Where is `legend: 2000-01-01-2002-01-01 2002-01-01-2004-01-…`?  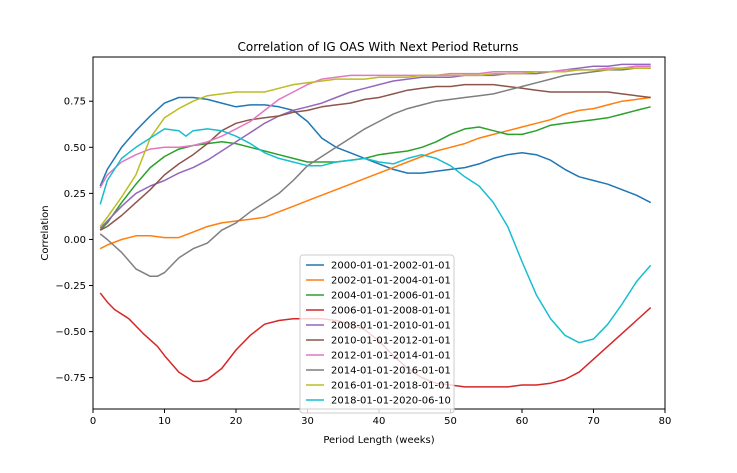
legend: 2000-01-01-2002-01-01 2002-01-01-2004-01-… is located at coordinates (377, 334).